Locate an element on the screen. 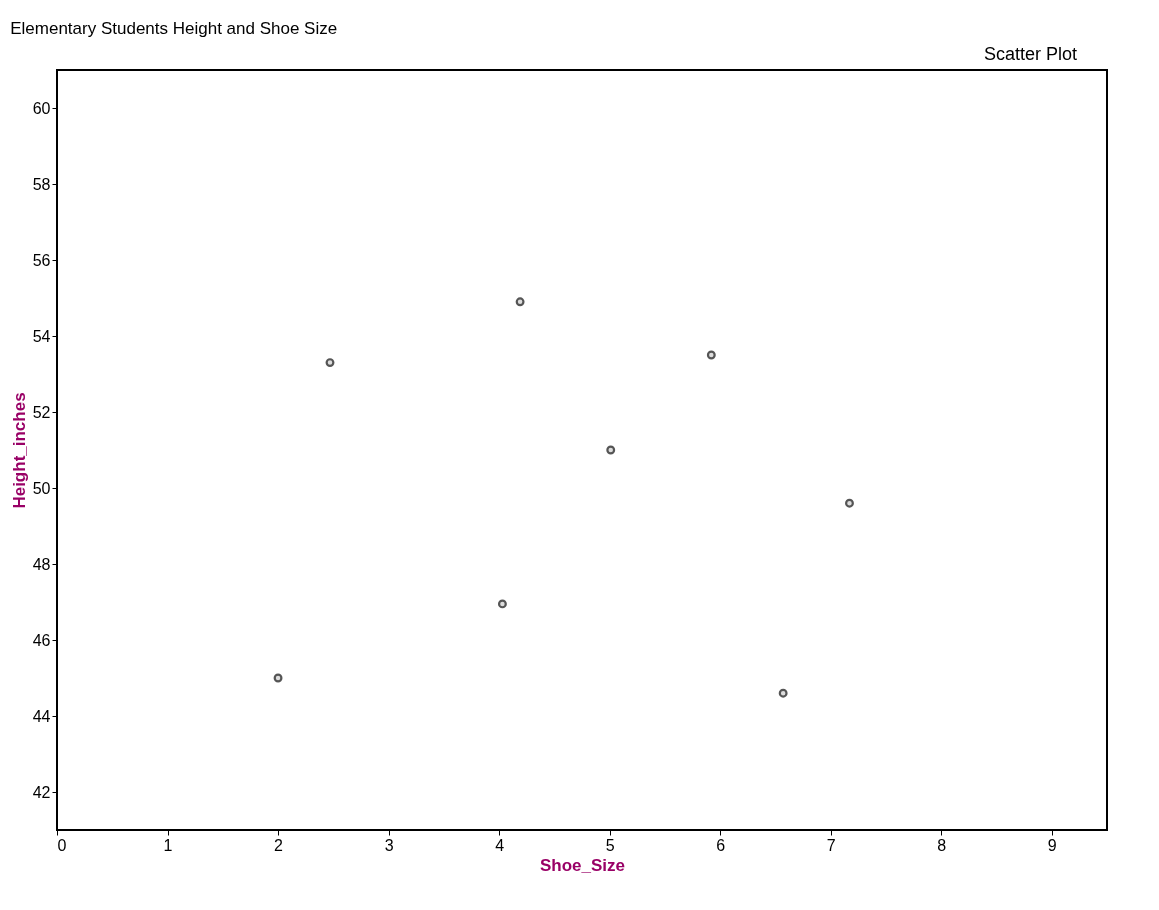  y-tick-label: 44 is located at coordinates (41, 716).